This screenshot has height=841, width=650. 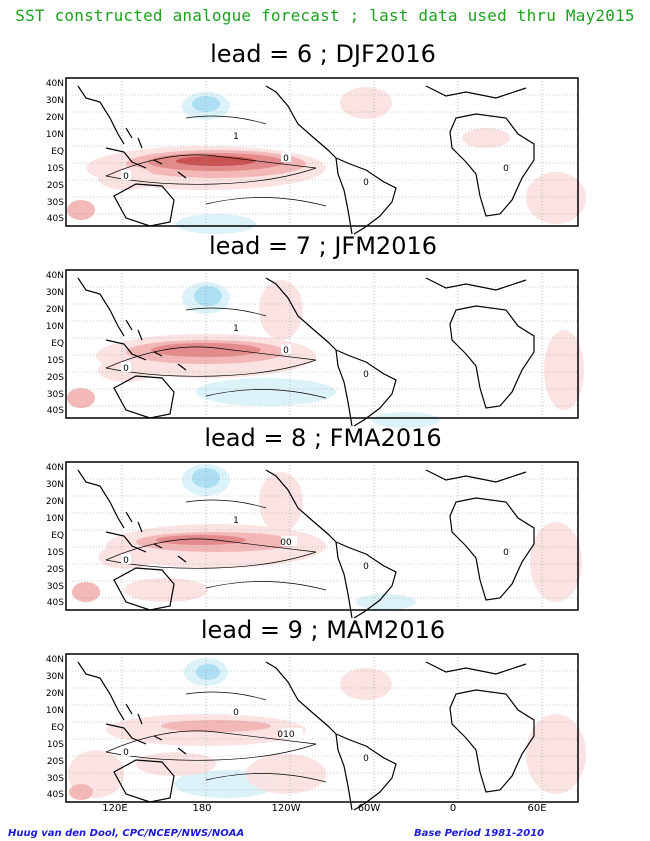 I want to click on lon-tick-label: 60W, so click(x=369, y=808).